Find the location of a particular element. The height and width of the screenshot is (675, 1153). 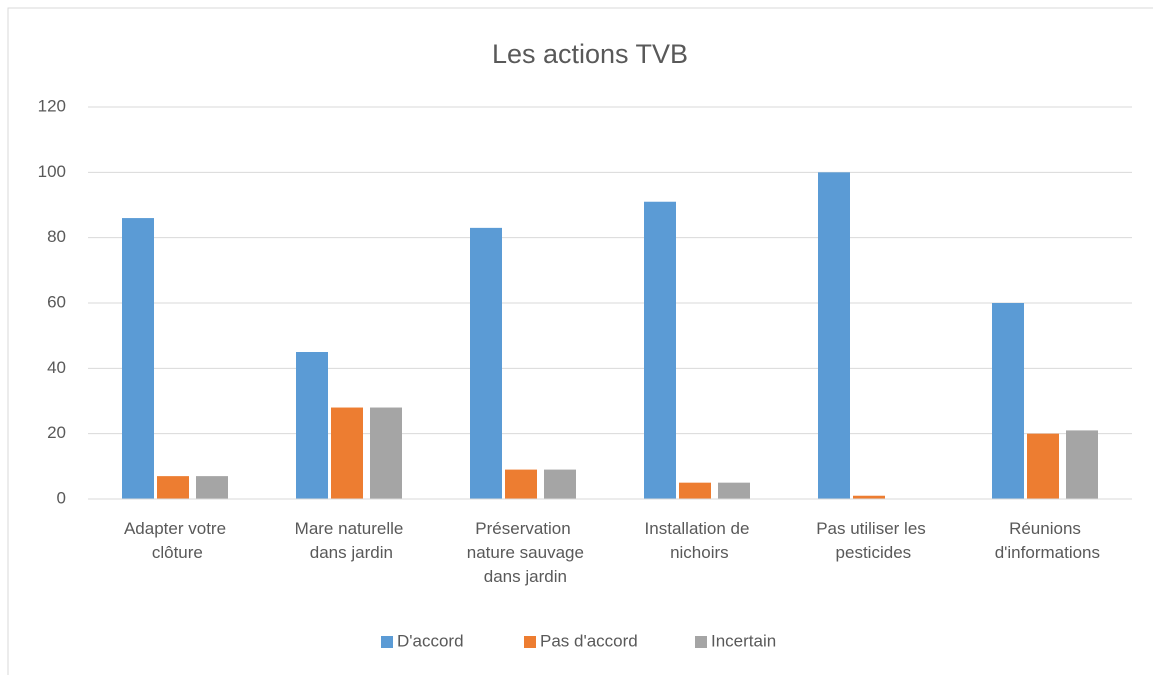

legend-label: Pas d'accord is located at coordinates (589, 640).